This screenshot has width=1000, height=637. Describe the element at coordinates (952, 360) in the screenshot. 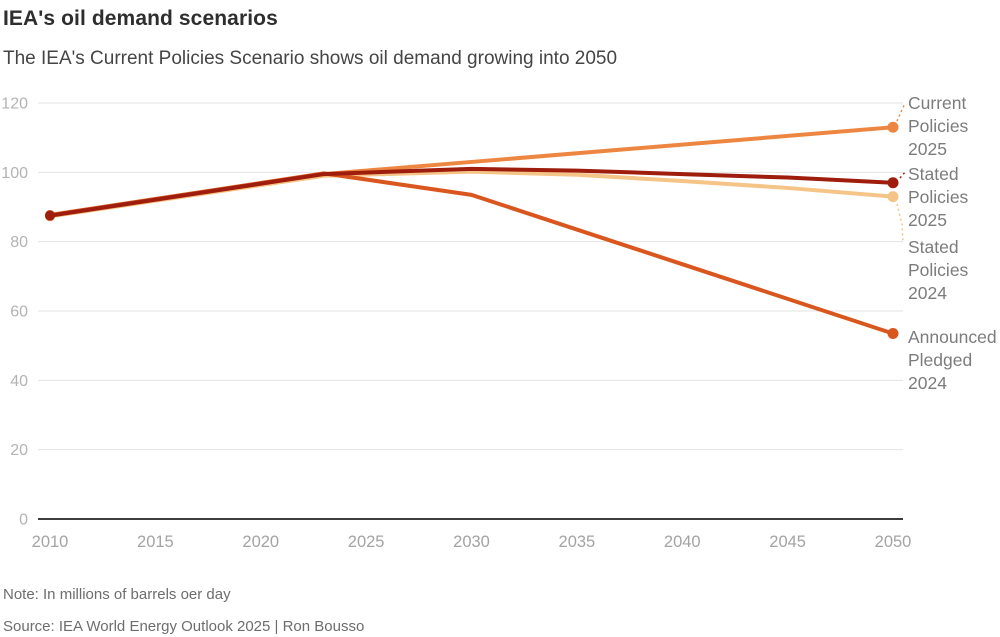

I see `series-label-announced-pledged-2024: Announced Pledged 2024` at that location.